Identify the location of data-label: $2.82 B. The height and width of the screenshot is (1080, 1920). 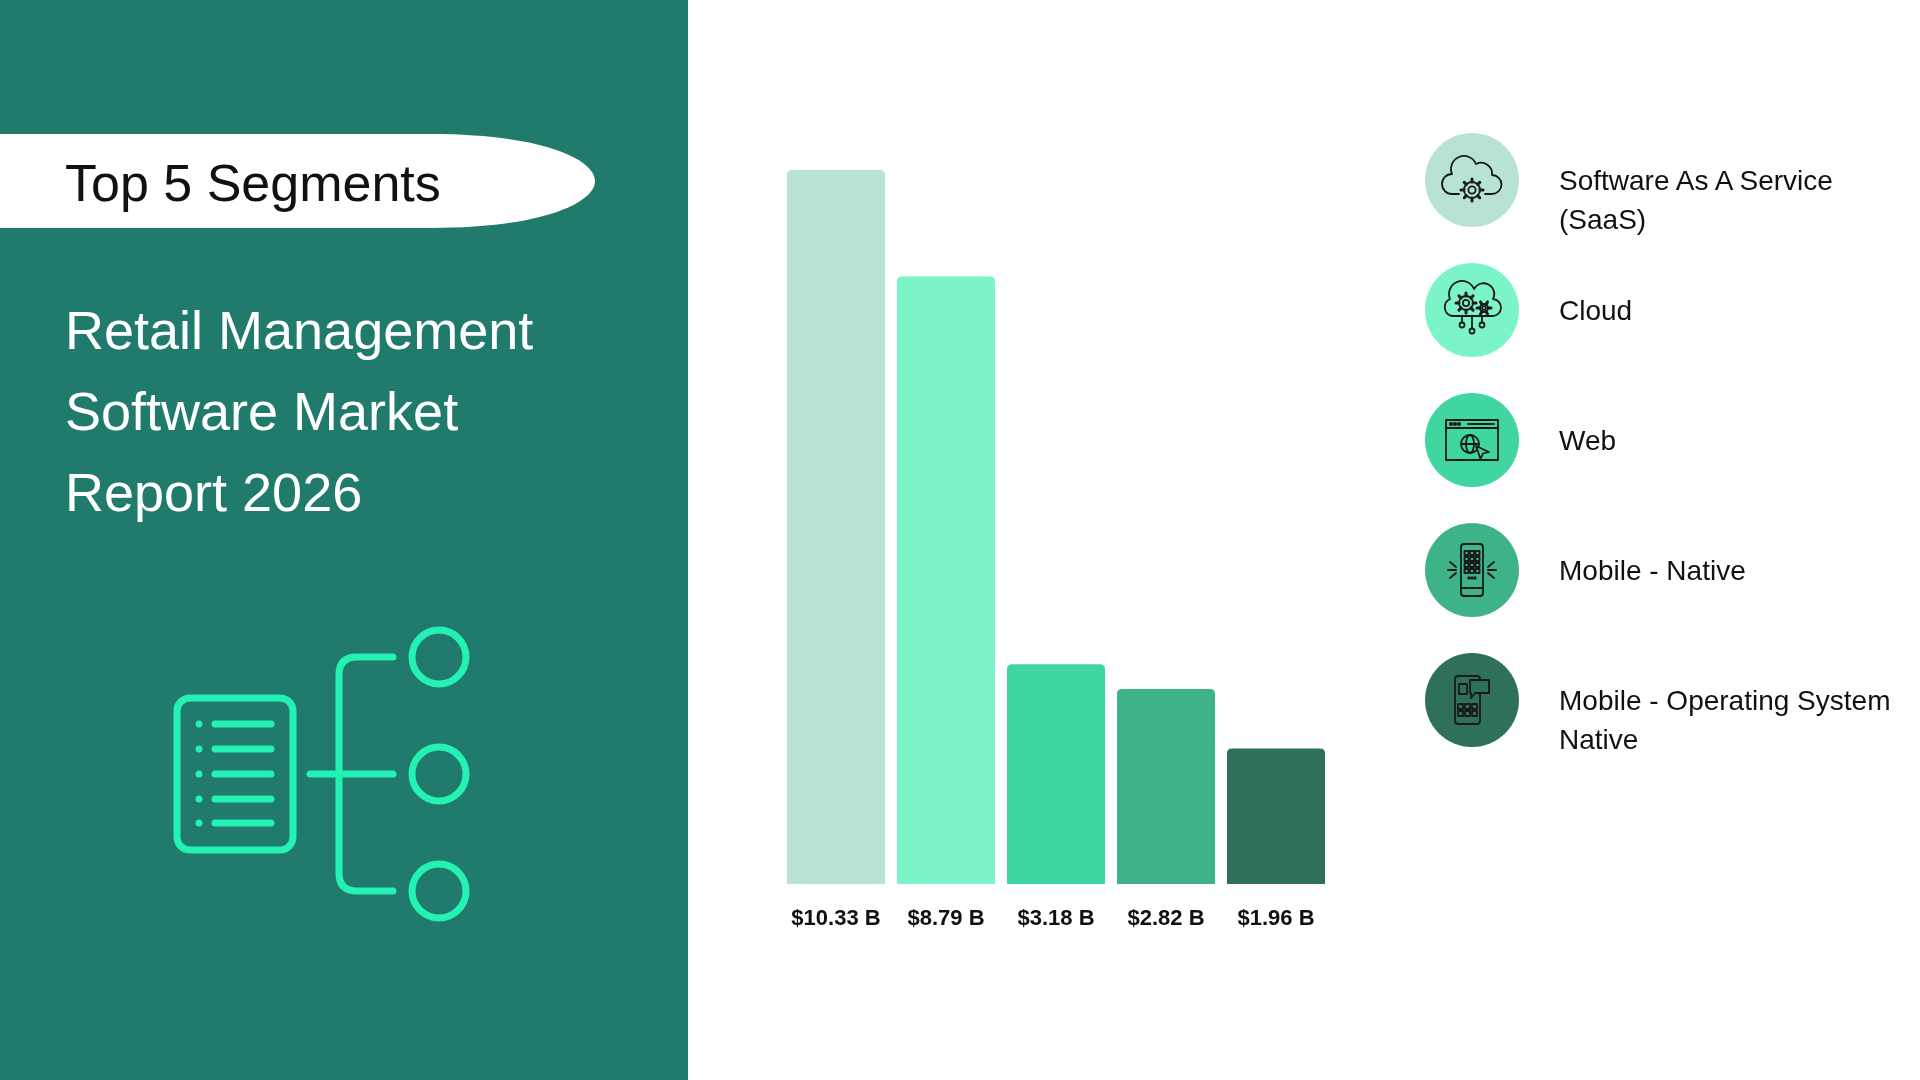
(1166, 917).